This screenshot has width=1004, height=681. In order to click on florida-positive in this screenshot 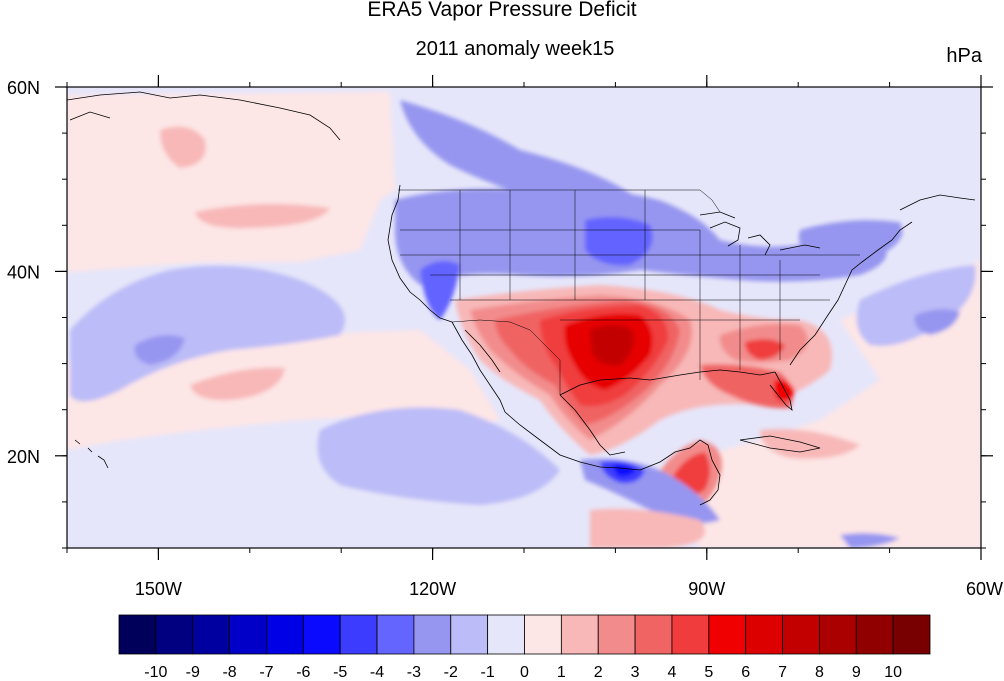, I will do `click(747, 386)`.